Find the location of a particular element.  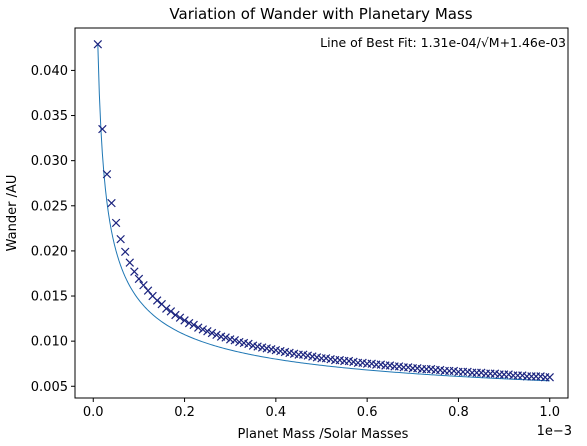

x-tick-label: 1.0 is located at coordinates (549, 412).